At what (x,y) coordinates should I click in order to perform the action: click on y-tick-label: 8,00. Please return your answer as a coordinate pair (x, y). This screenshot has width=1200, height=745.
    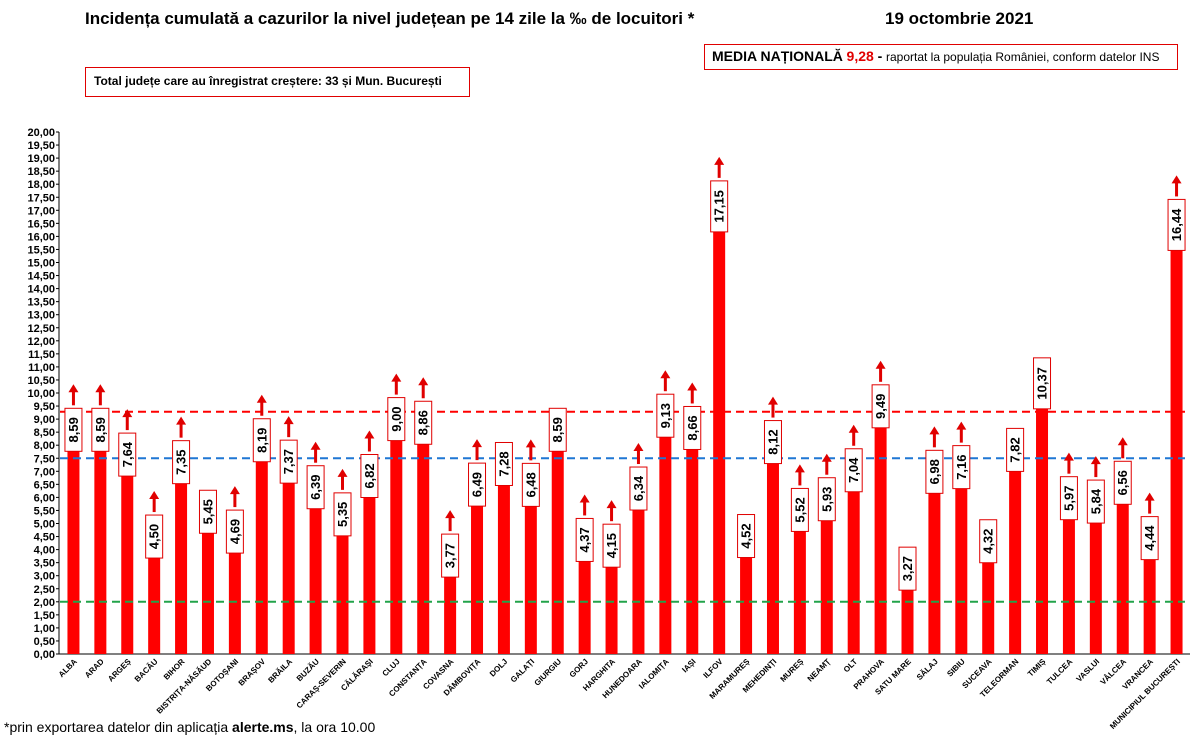
    Looking at the image, I should click on (44, 446).